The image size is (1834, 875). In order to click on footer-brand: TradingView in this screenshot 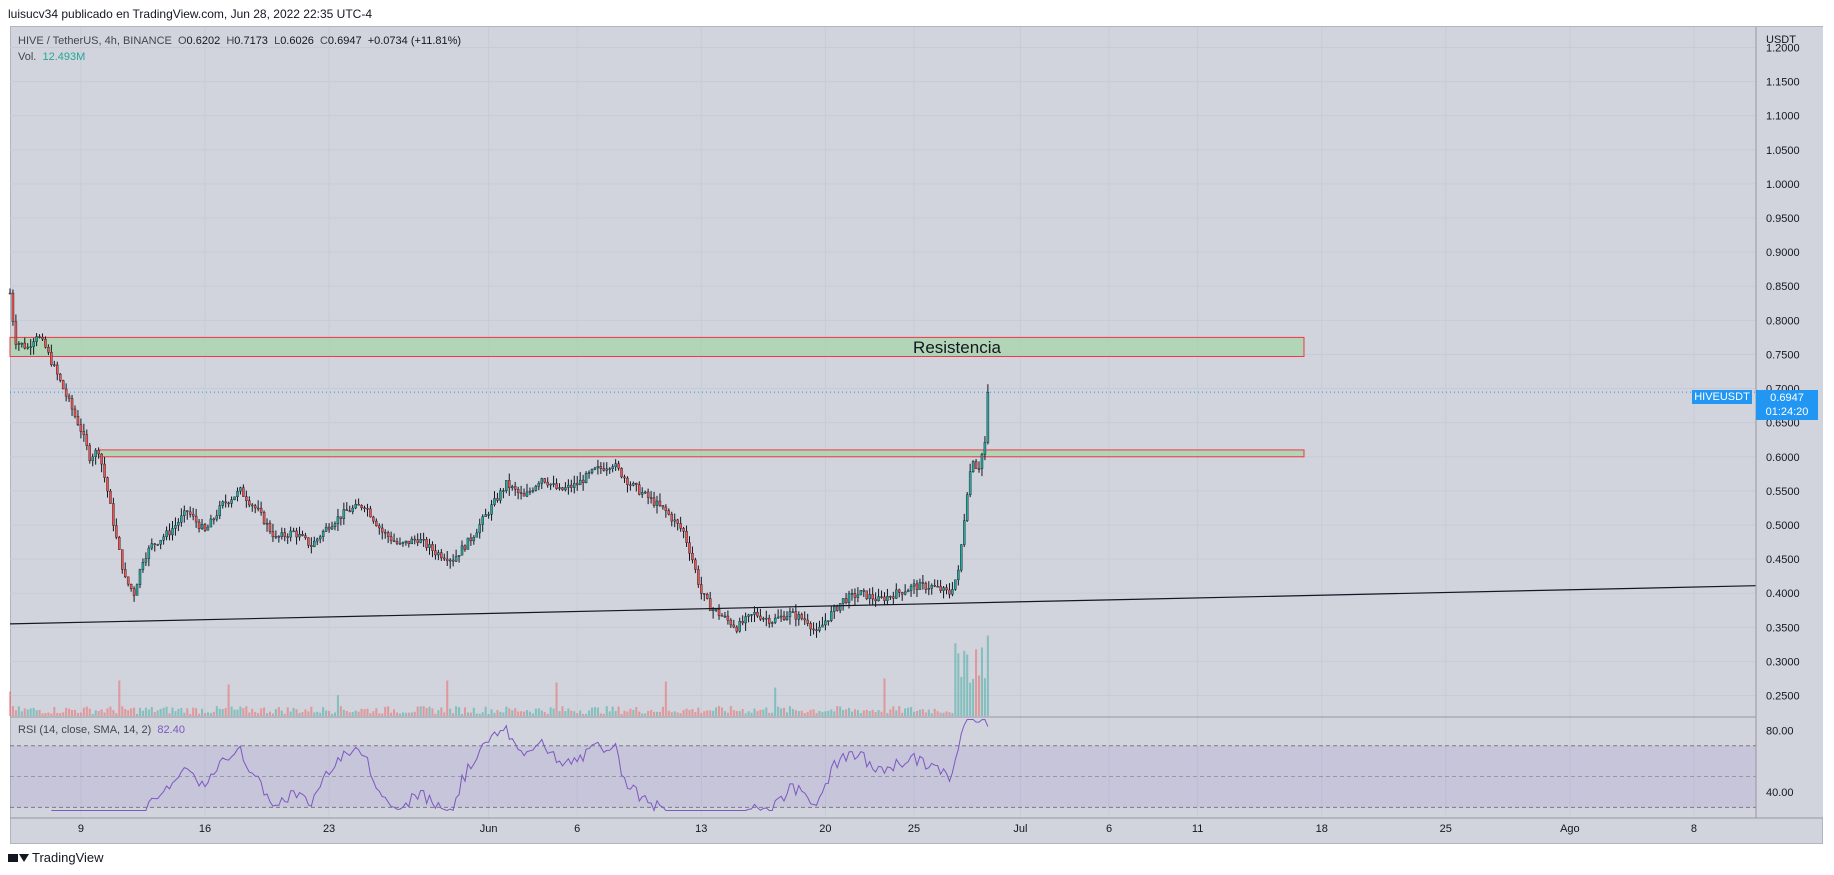, I will do `click(56, 857)`.